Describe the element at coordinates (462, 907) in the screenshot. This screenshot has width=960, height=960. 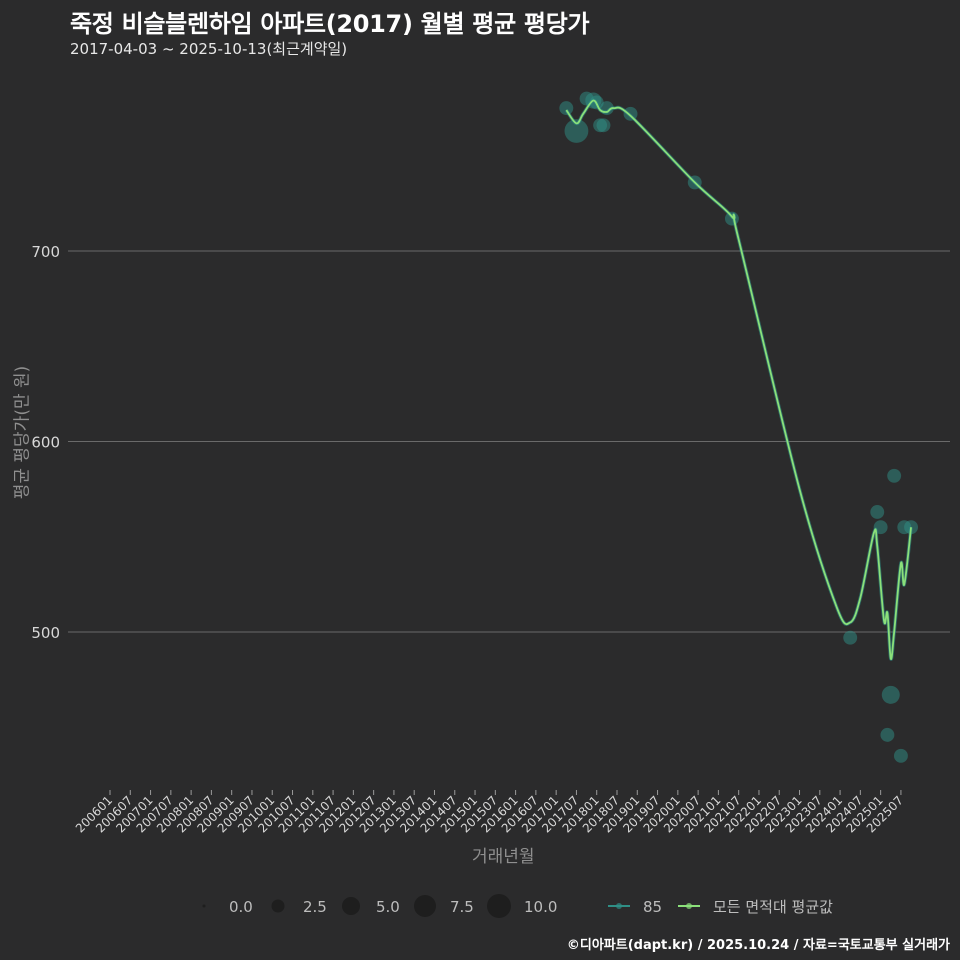
I see `size-legend-label: 7.5` at that location.